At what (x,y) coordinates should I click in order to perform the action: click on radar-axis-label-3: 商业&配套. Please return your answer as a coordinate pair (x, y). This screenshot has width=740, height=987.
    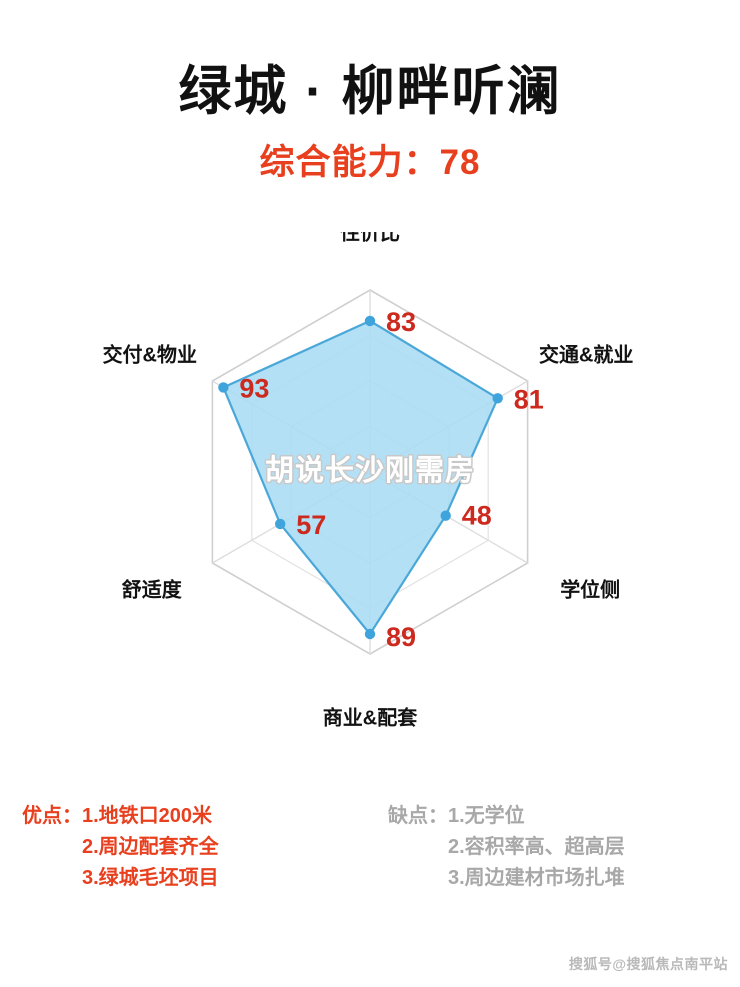
    Looking at the image, I should click on (370, 717).